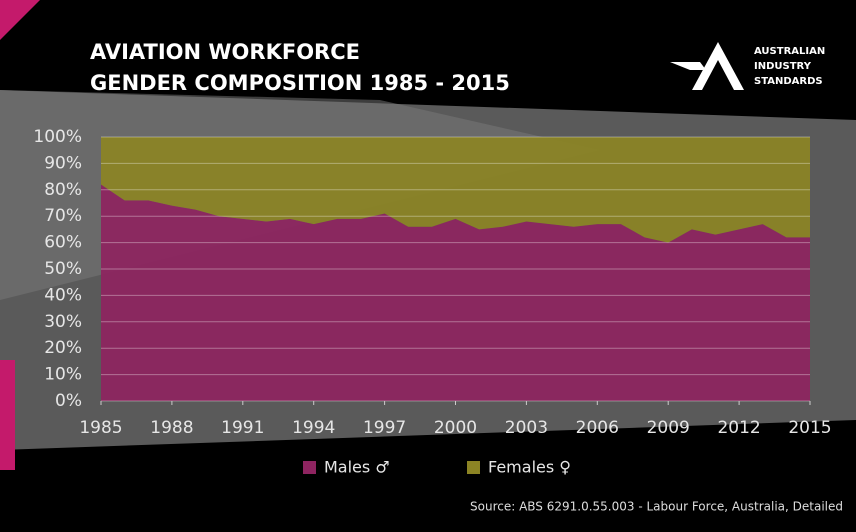  I want to click on x-tick-label: 1985, so click(100, 428).